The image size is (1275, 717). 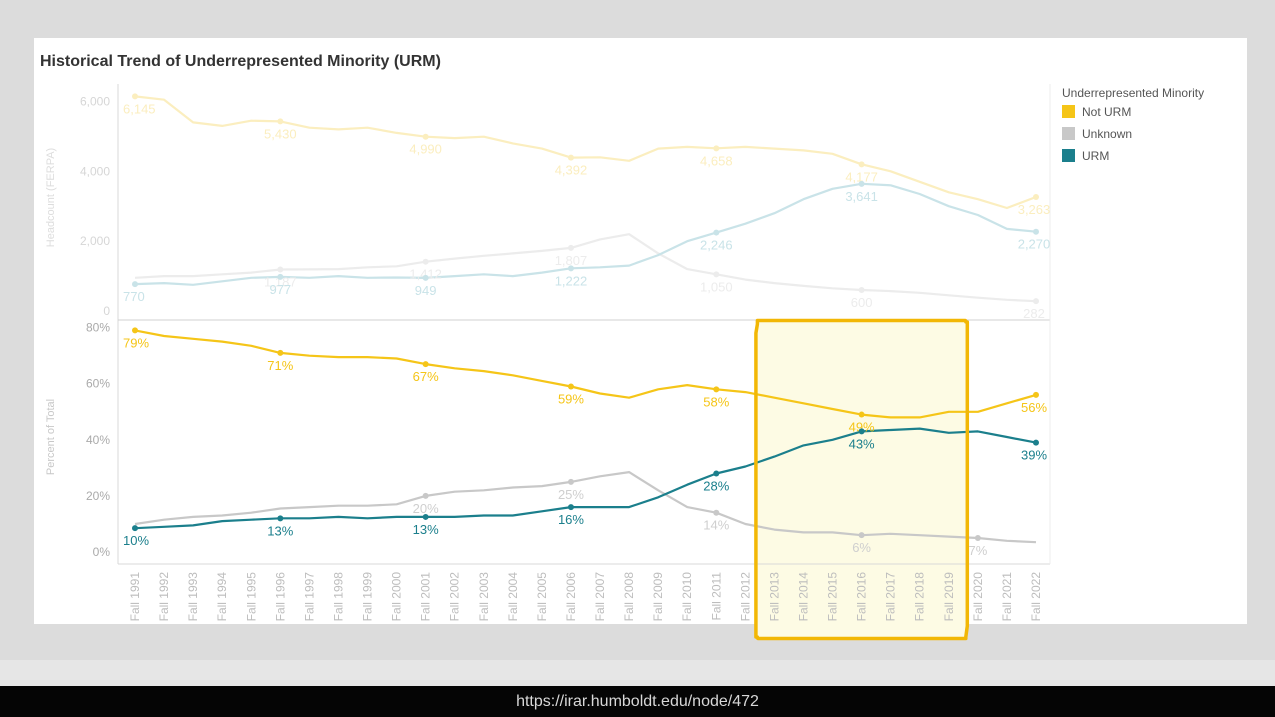 What do you see at coordinates (861, 479) in the screenshot?
I see `highlight-region-fill` at bounding box center [861, 479].